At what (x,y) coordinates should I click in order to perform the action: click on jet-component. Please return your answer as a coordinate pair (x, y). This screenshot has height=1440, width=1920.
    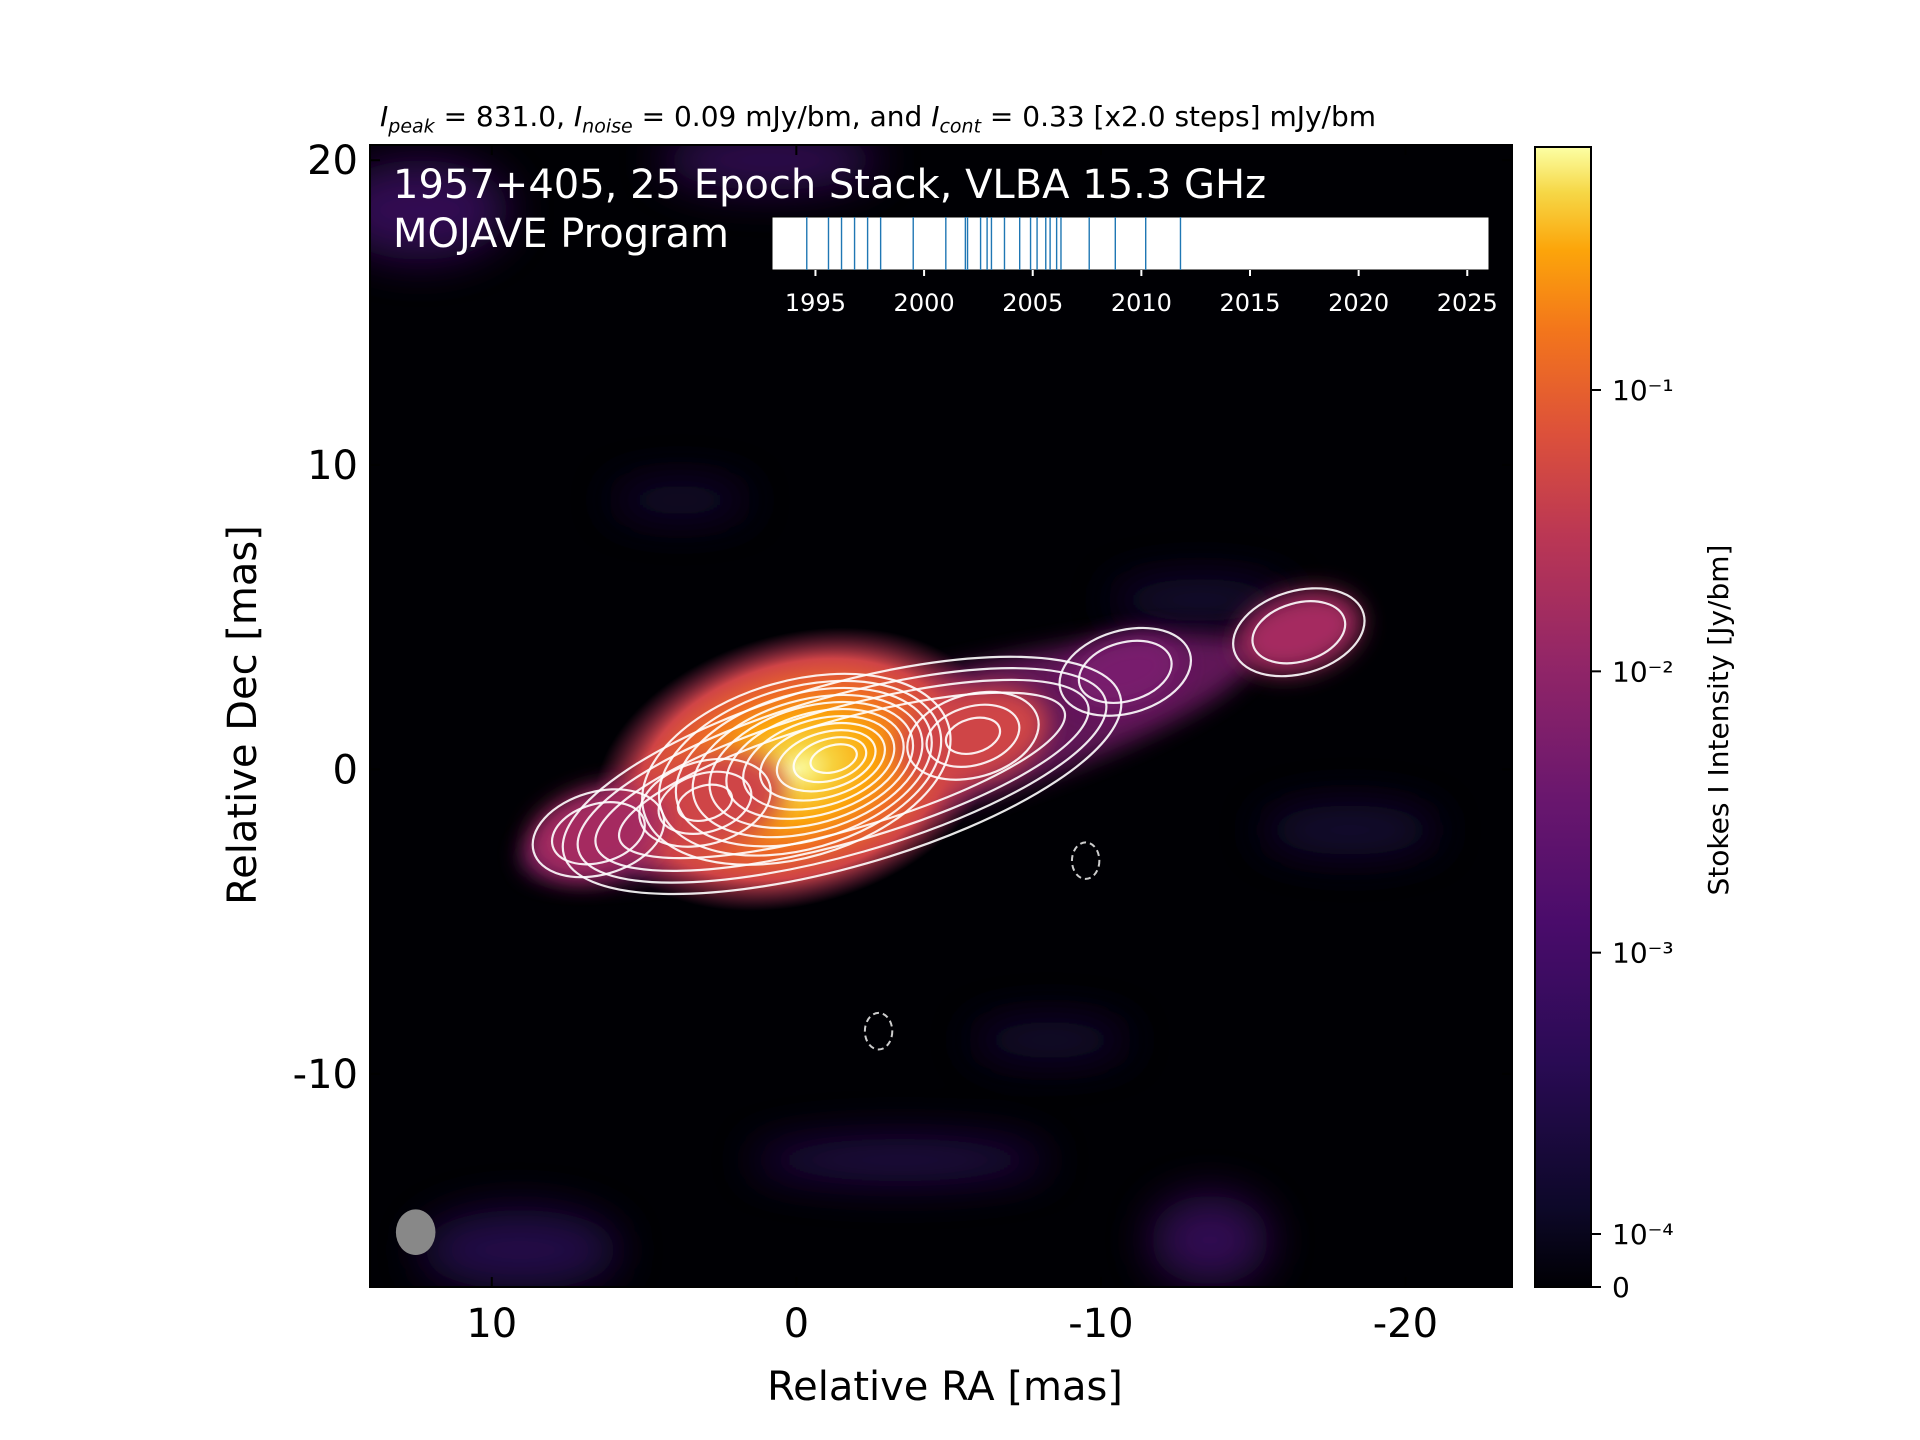
    Looking at the image, I should click on (1299, 632).